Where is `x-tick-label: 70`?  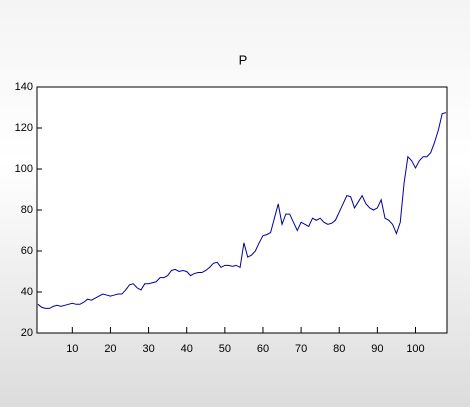
x-tick-label: 70 is located at coordinates (301, 349).